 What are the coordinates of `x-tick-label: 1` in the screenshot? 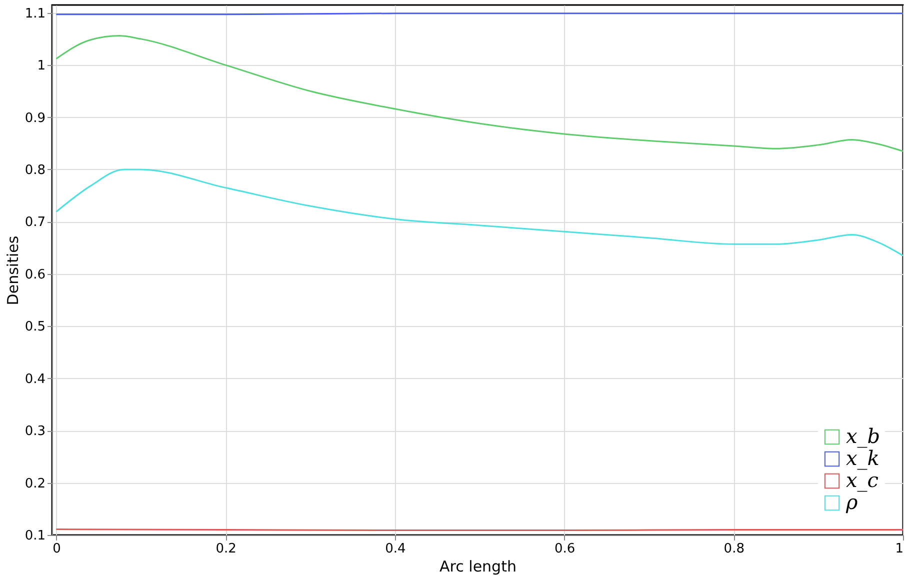 It's located at (899, 549).